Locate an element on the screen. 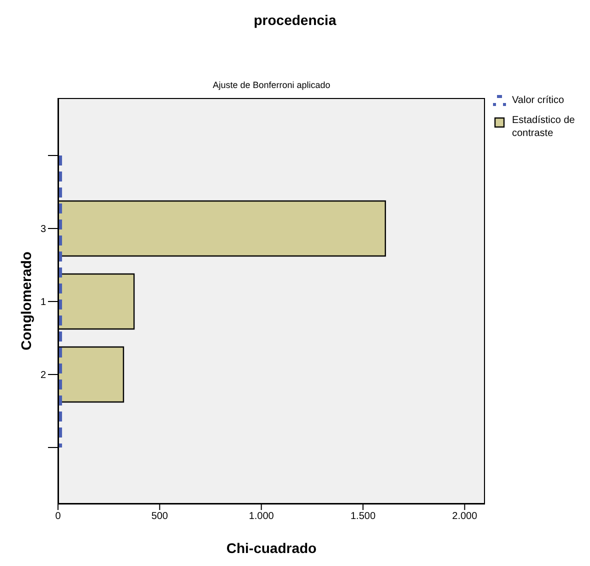 The image size is (590, 566). legend-label: Estadístico de contraste is located at coordinates (544, 127).